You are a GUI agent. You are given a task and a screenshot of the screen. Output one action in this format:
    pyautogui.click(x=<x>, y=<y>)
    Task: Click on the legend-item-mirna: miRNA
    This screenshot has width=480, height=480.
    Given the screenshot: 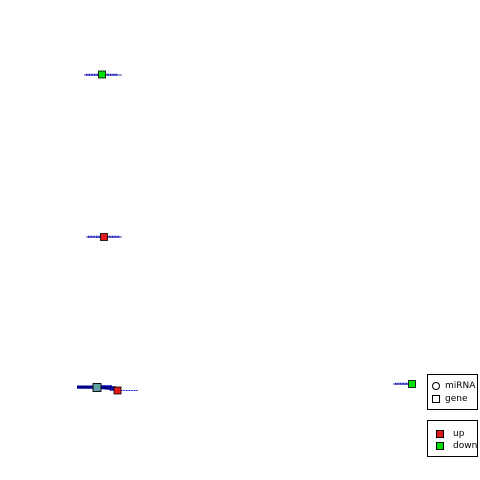 What is the action you would take?
    pyautogui.click(x=451, y=386)
    